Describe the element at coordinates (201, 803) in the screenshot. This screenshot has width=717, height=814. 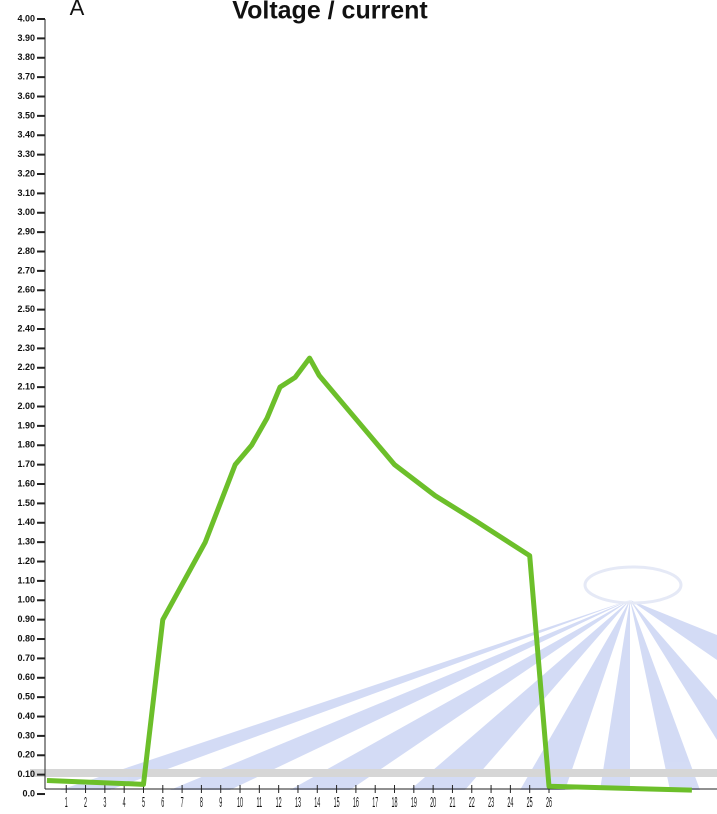
I see `x-tick-label: 8` at that location.